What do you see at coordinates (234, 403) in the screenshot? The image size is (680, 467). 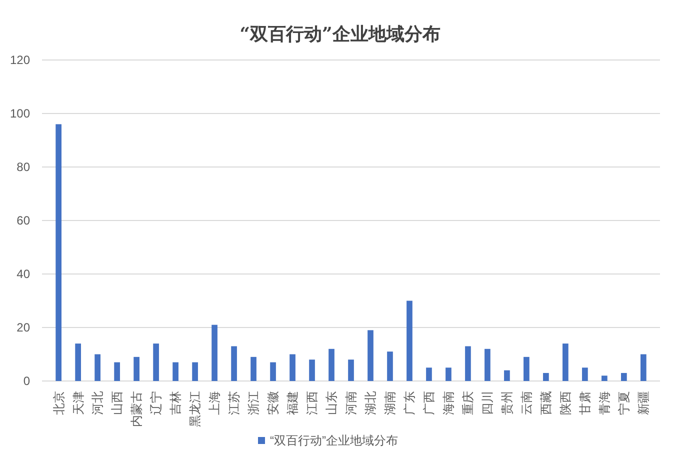 I see `x-tick-label: 江苏` at bounding box center [234, 403].